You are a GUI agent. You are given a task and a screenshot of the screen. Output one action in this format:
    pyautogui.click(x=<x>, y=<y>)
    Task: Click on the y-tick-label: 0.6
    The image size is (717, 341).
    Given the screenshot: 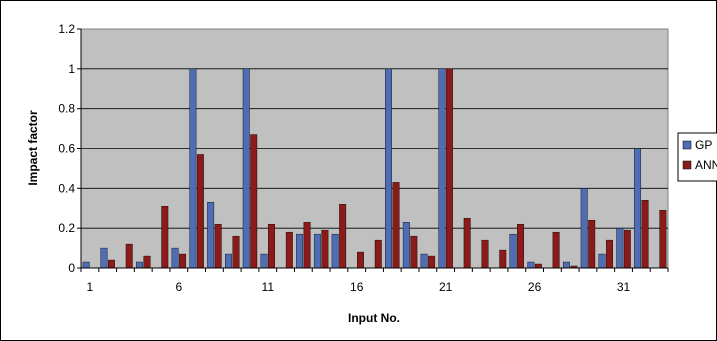 What is the action you would take?
    pyautogui.click(x=66, y=149)
    